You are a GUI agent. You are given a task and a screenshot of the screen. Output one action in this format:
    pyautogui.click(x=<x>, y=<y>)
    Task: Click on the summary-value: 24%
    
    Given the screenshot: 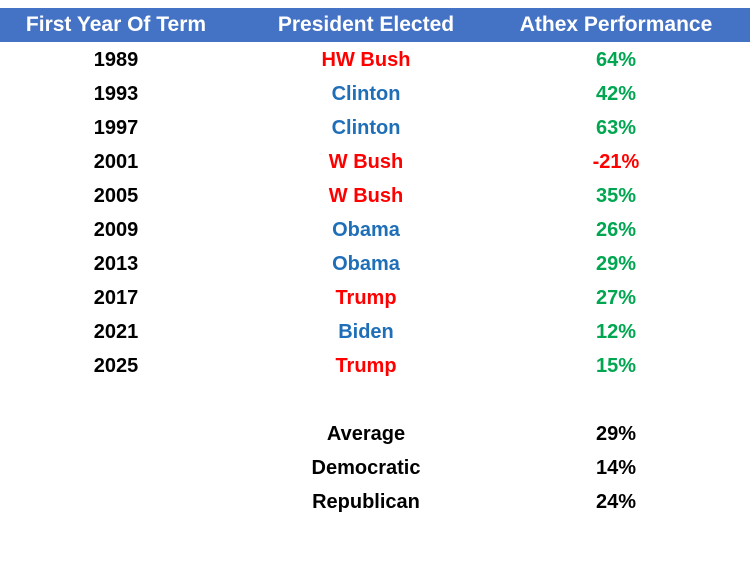 What is the action you would take?
    pyautogui.click(x=616, y=502)
    